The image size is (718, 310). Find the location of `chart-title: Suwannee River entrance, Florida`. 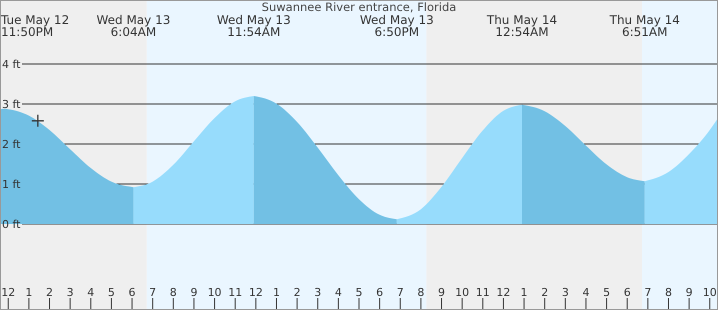

chart-title: Suwannee River entrance, Florida is located at coordinates (359, 7).